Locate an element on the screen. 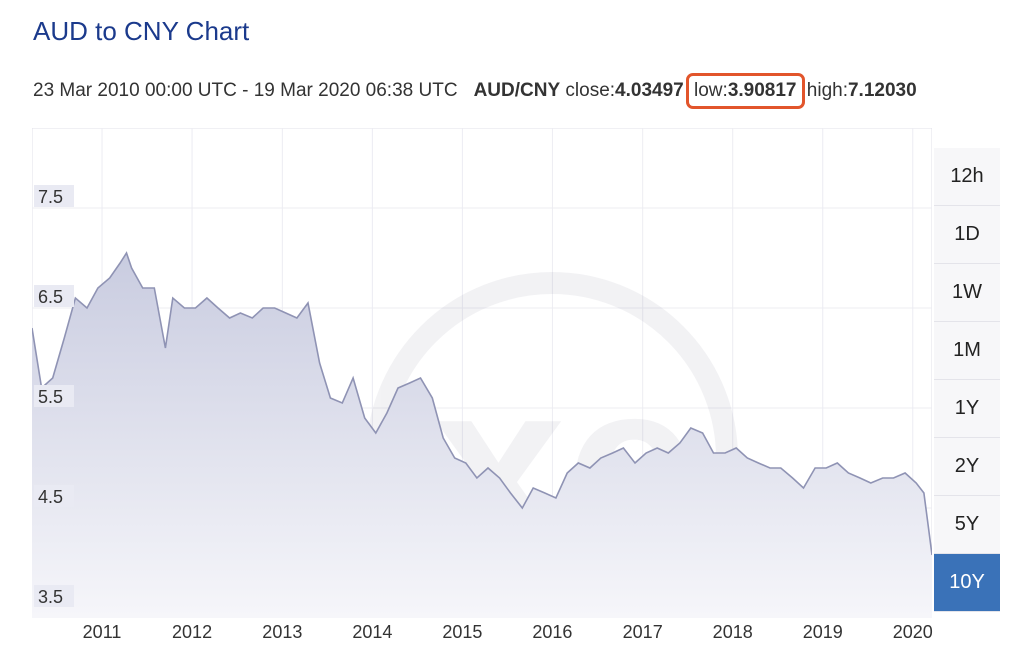  low-highlight-box: low:3.90817 is located at coordinates (745, 91).